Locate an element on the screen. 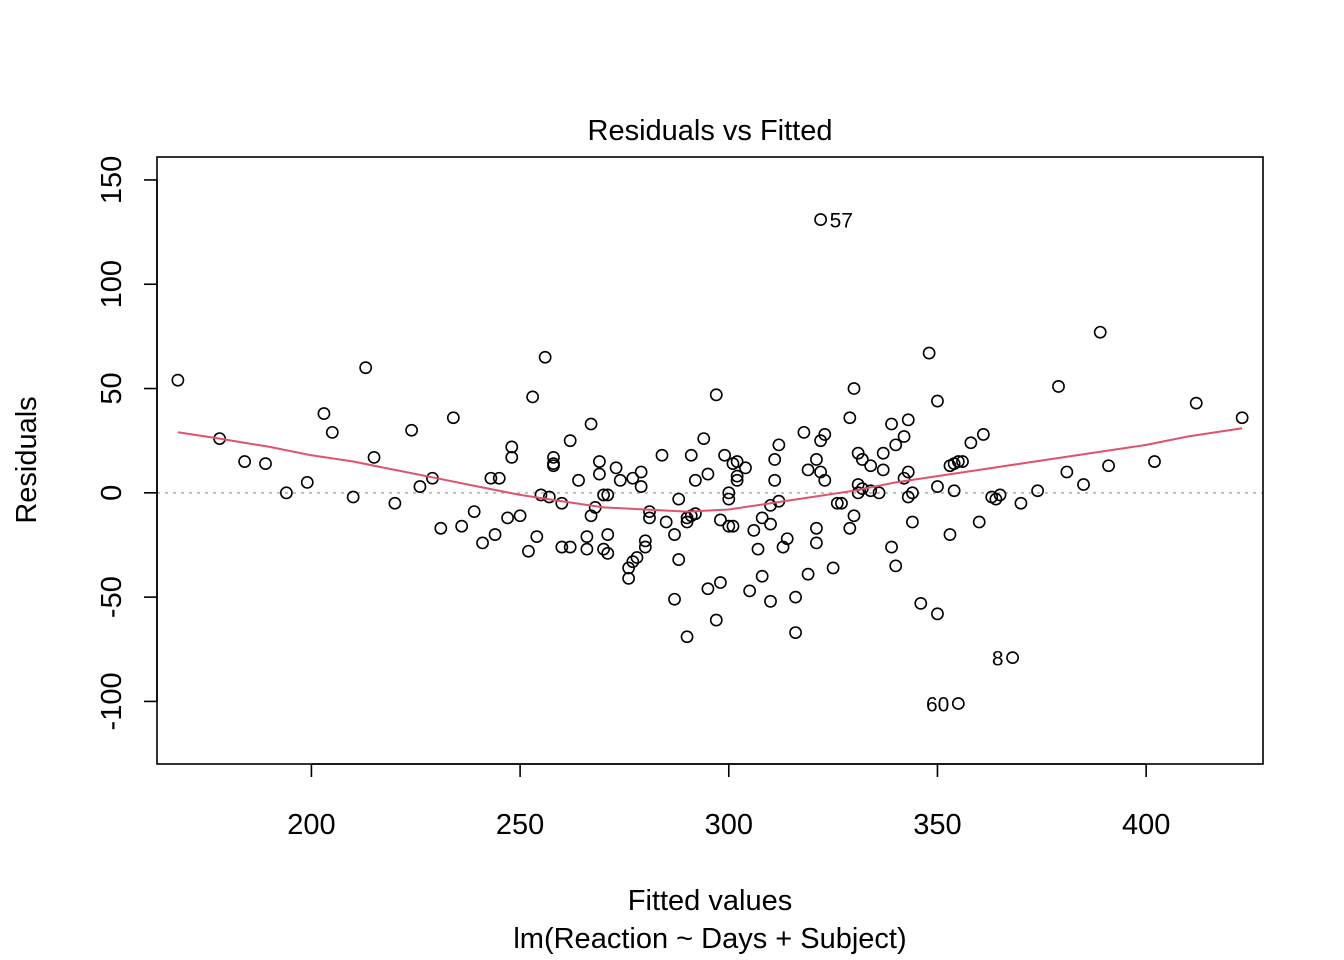  x-axis-subtitle: lm(Reaction ~ Days + Subject) is located at coordinates (709, 939).